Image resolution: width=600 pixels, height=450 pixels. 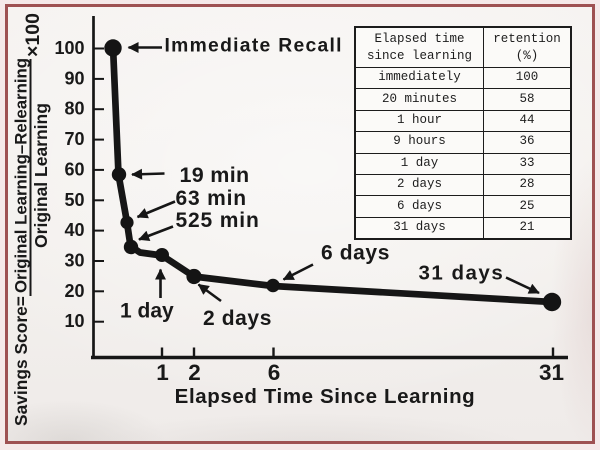 I want to click on svg-text: 31, so click(x=551, y=372).